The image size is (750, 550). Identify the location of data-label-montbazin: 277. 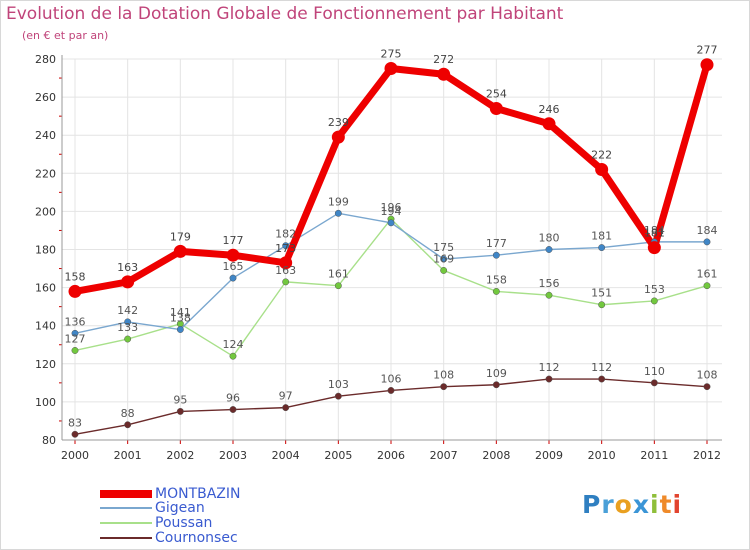
(707, 50).